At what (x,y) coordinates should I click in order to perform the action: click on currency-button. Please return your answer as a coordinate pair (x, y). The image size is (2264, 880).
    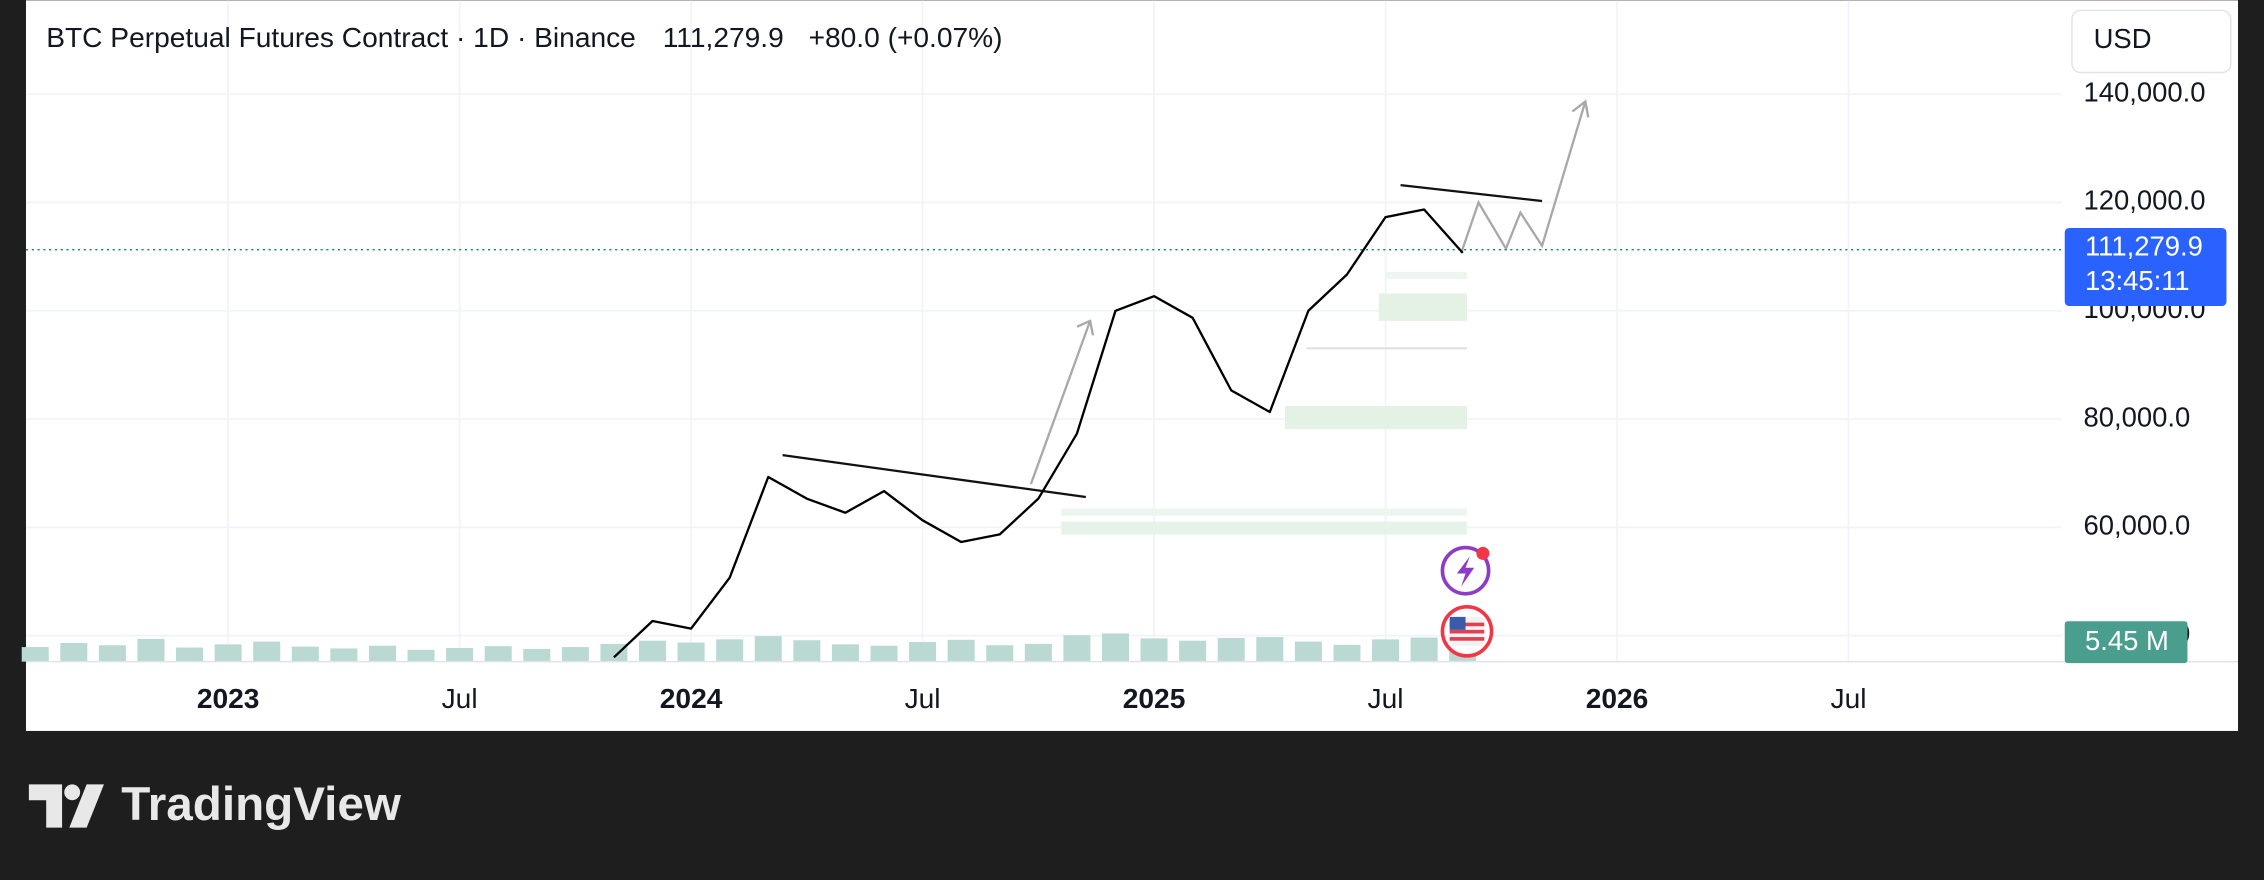
    Looking at the image, I should click on (2151, 41).